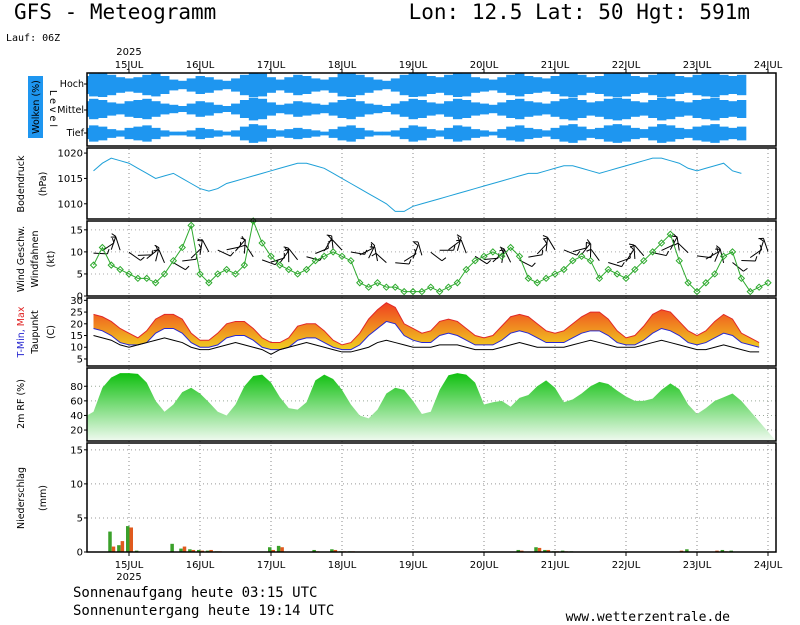  I want to click on temperature-frame, so click(431, 332).